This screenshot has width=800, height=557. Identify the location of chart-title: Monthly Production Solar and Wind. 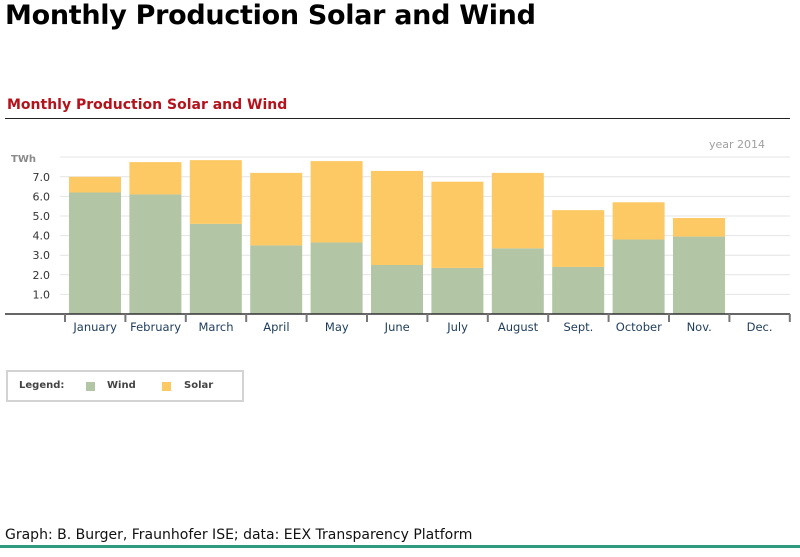
(147, 105).